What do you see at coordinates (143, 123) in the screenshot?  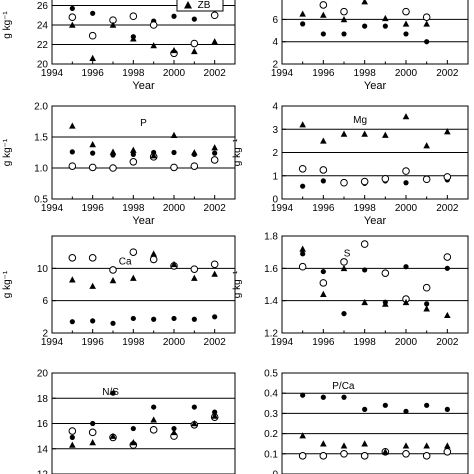 I see `panel-title: P` at bounding box center [143, 123].